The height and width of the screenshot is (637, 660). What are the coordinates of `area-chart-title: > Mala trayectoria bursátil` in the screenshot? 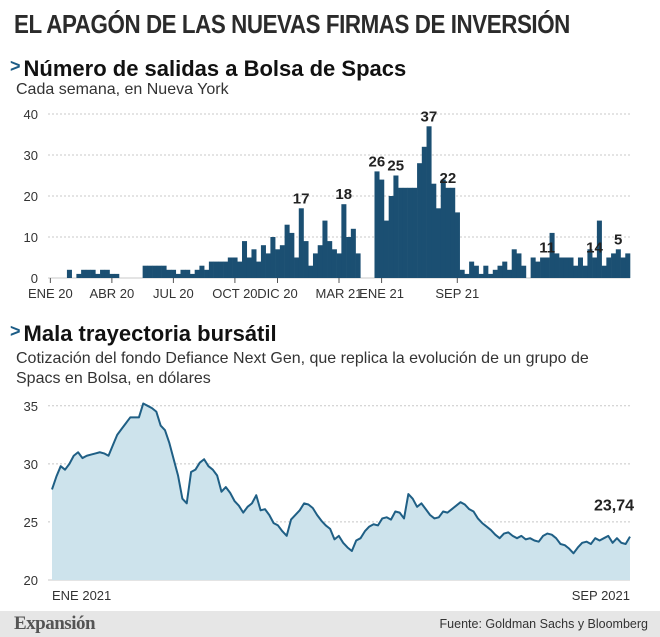 It's located at (143, 334).